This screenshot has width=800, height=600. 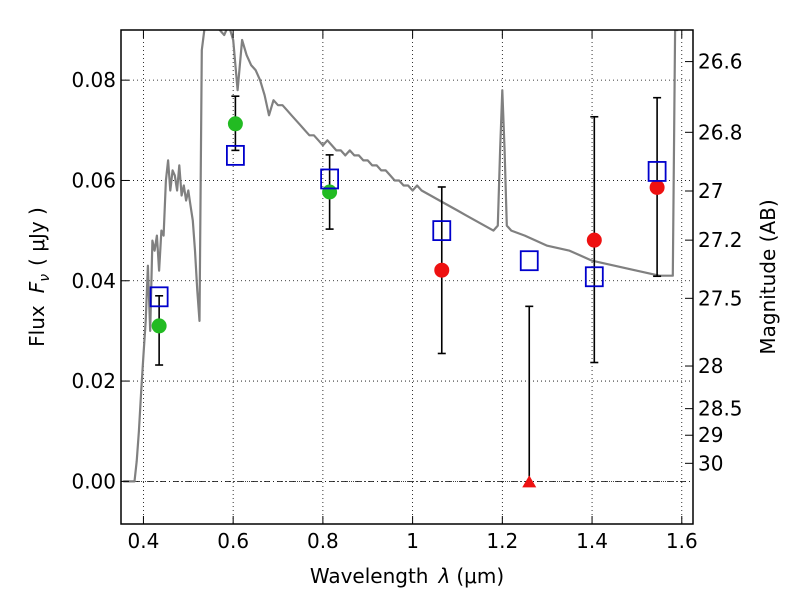 I want to click on x-tick-label: 1.2, so click(x=502, y=541).